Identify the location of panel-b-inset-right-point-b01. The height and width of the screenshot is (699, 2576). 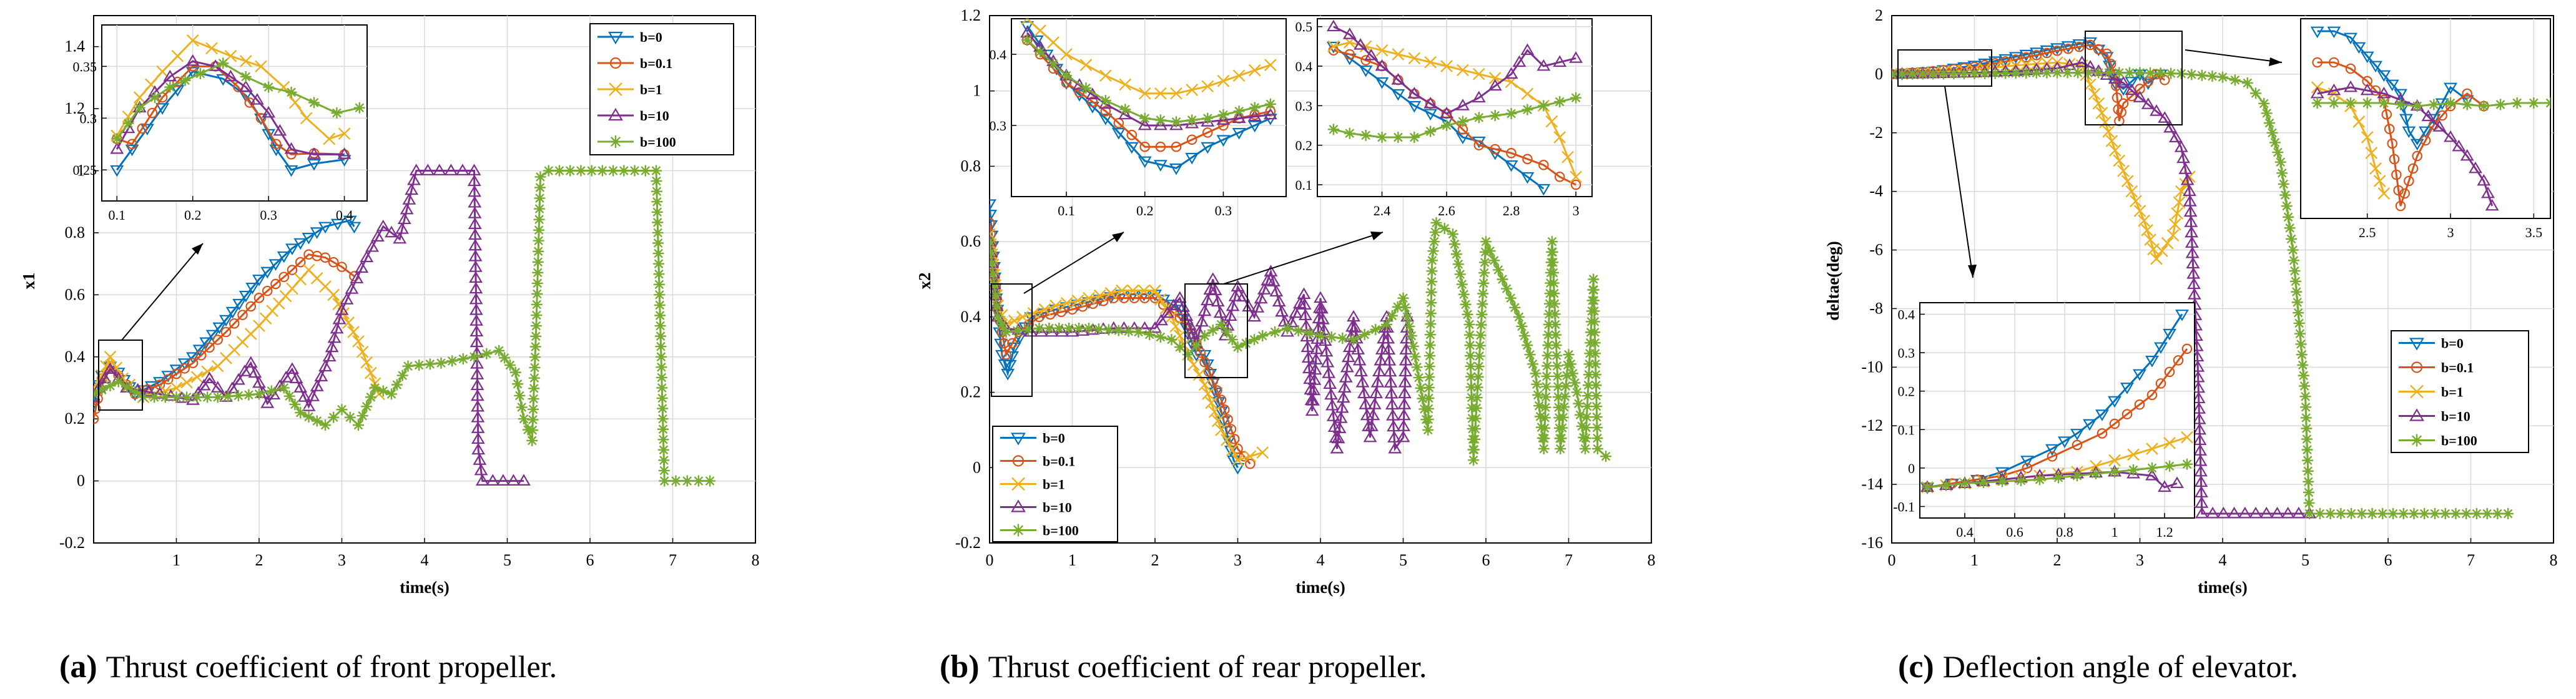
(1511, 153).